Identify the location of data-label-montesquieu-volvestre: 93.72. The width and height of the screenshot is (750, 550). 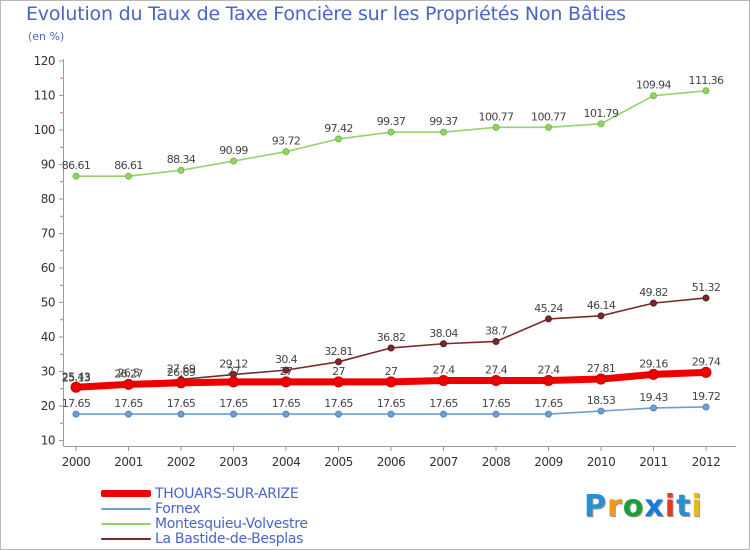
(286, 141).